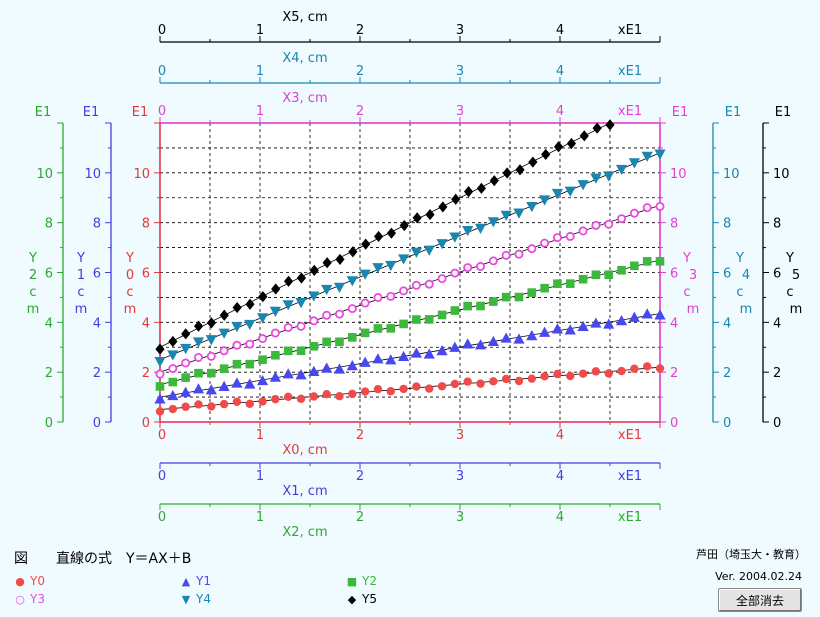 The image size is (820, 617). Describe the element at coordinates (260, 30) in the screenshot. I see `x-tick-label-x5: 1` at that location.